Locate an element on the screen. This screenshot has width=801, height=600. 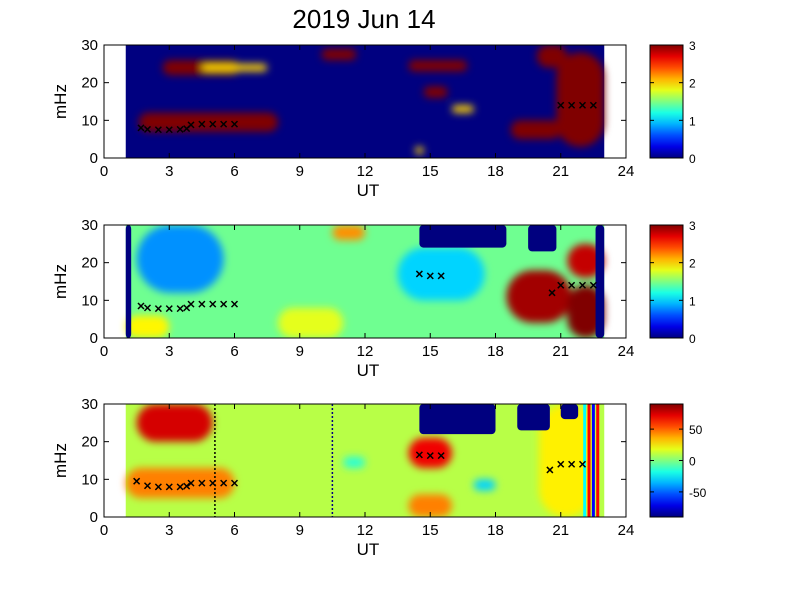
figure-title: 2019 Jun 14 is located at coordinates (363, 19).